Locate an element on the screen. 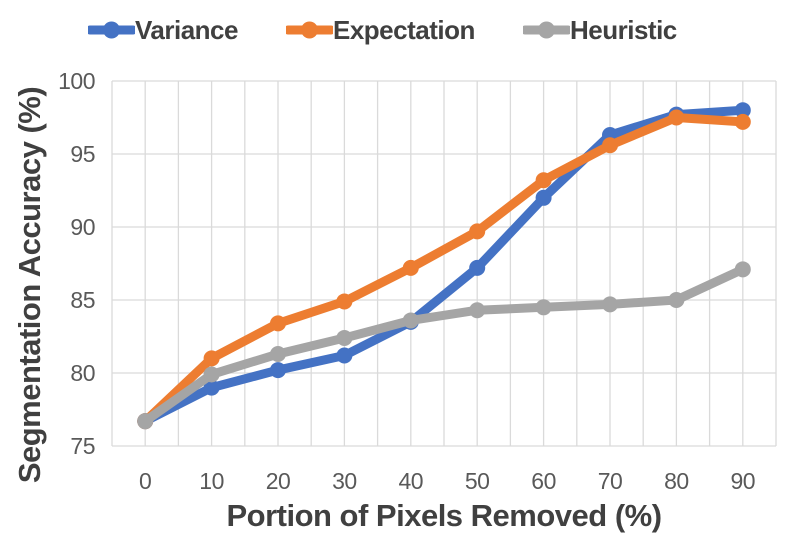 The image size is (790, 552). x-tick-label-70: 70 is located at coordinates (610, 481).